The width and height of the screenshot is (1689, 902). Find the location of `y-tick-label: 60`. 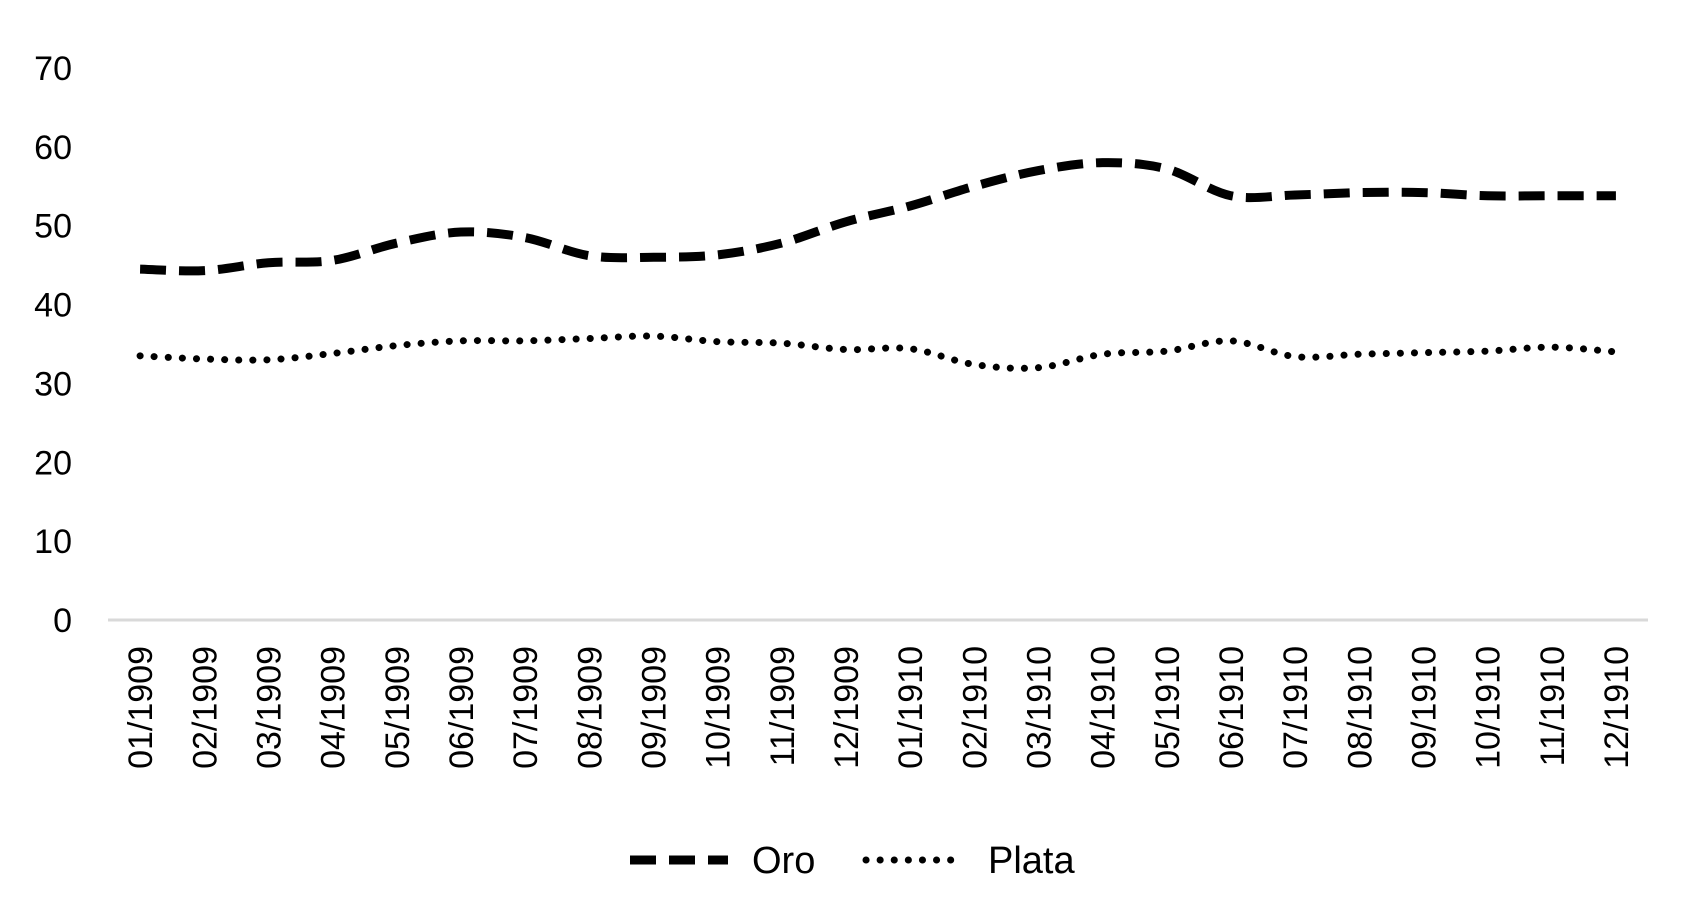

y-tick-label: 60 is located at coordinates (53, 148).